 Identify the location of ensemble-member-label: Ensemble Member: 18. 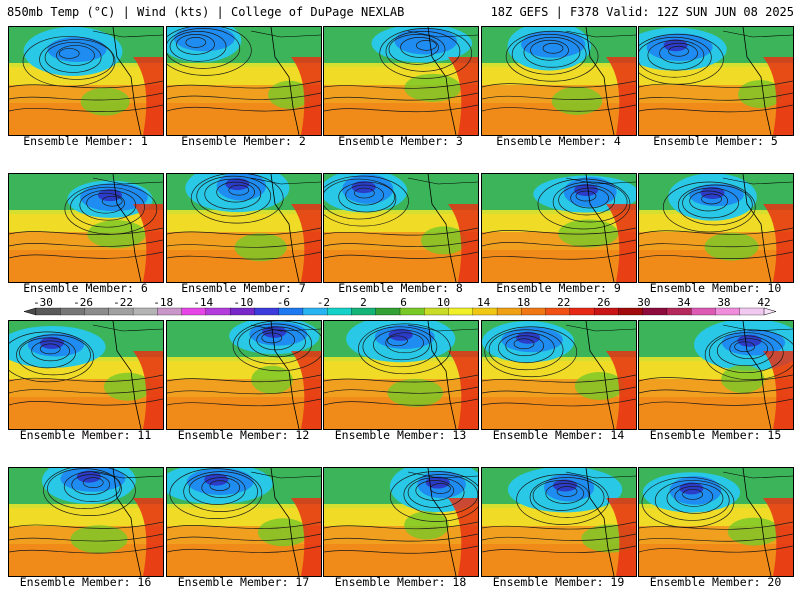
(400, 582).